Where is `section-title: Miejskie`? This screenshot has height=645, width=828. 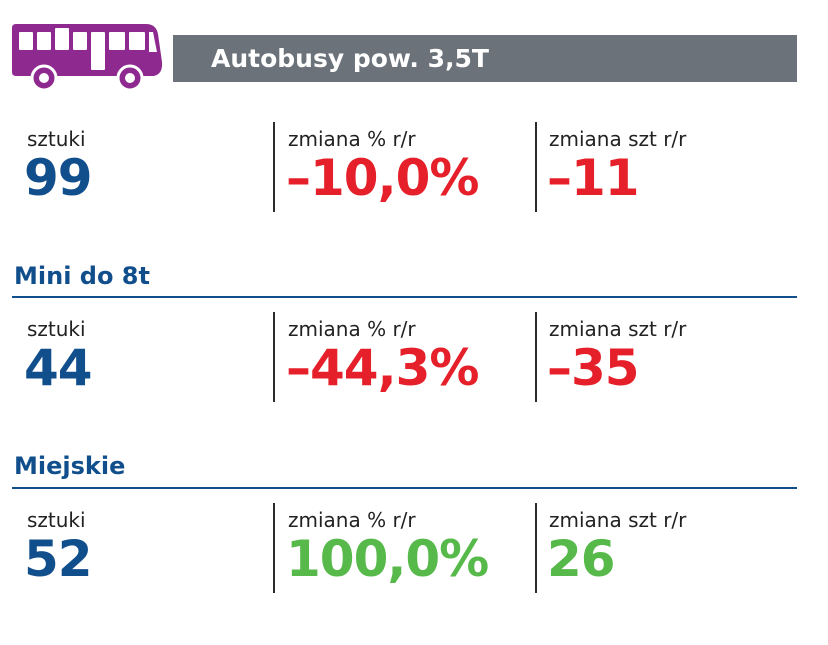
section-title: Miejskie is located at coordinates (70, 466).